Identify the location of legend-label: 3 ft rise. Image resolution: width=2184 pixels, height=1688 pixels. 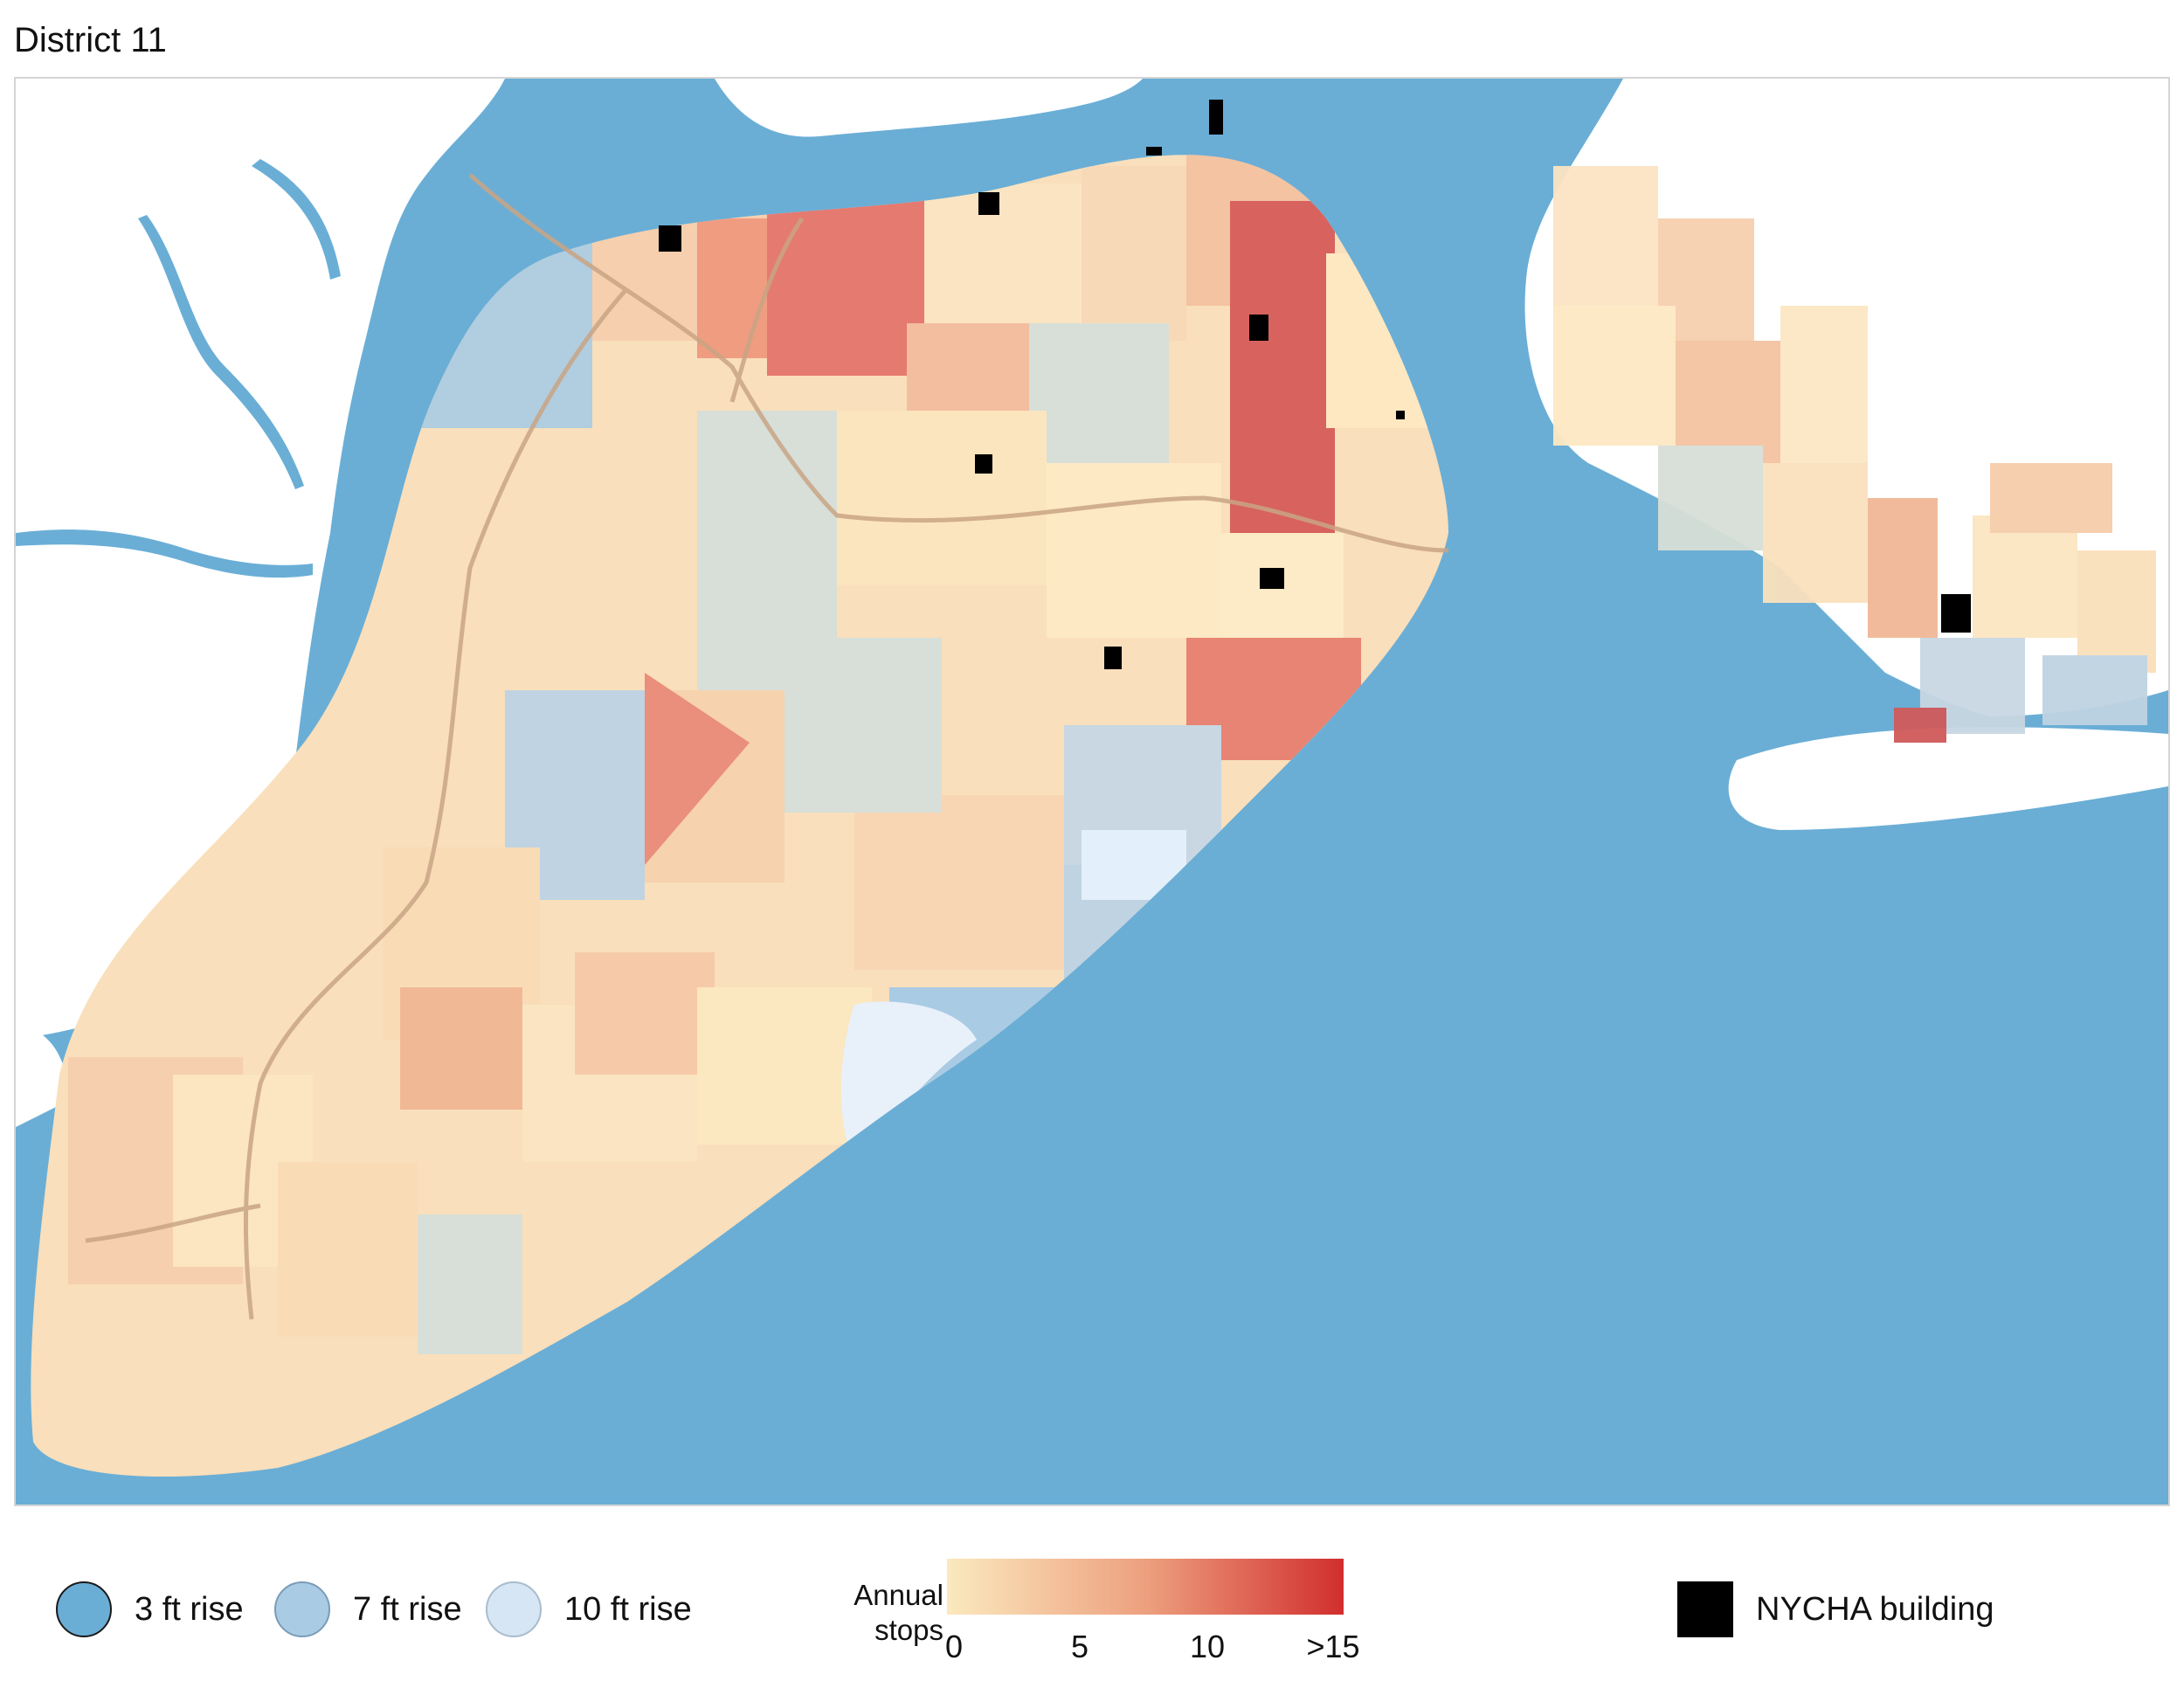
(189, 1609).